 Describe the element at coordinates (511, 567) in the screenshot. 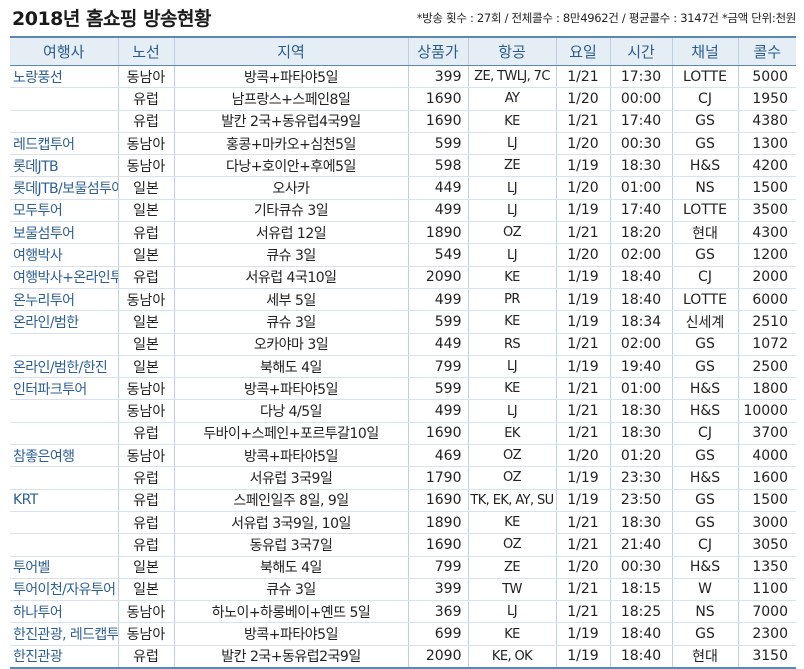

I see `airline-cell: ZE` at that location.